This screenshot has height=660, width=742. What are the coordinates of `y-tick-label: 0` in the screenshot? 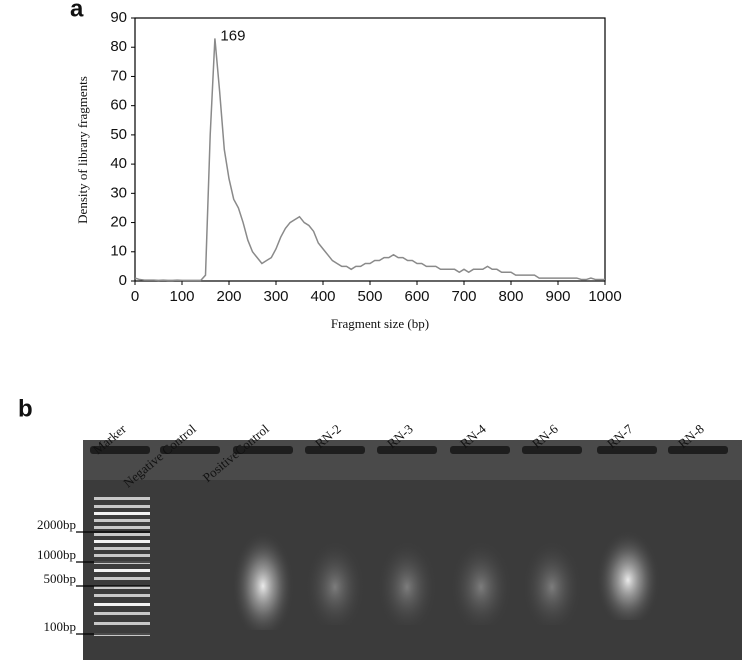 It's located at (123, 280).